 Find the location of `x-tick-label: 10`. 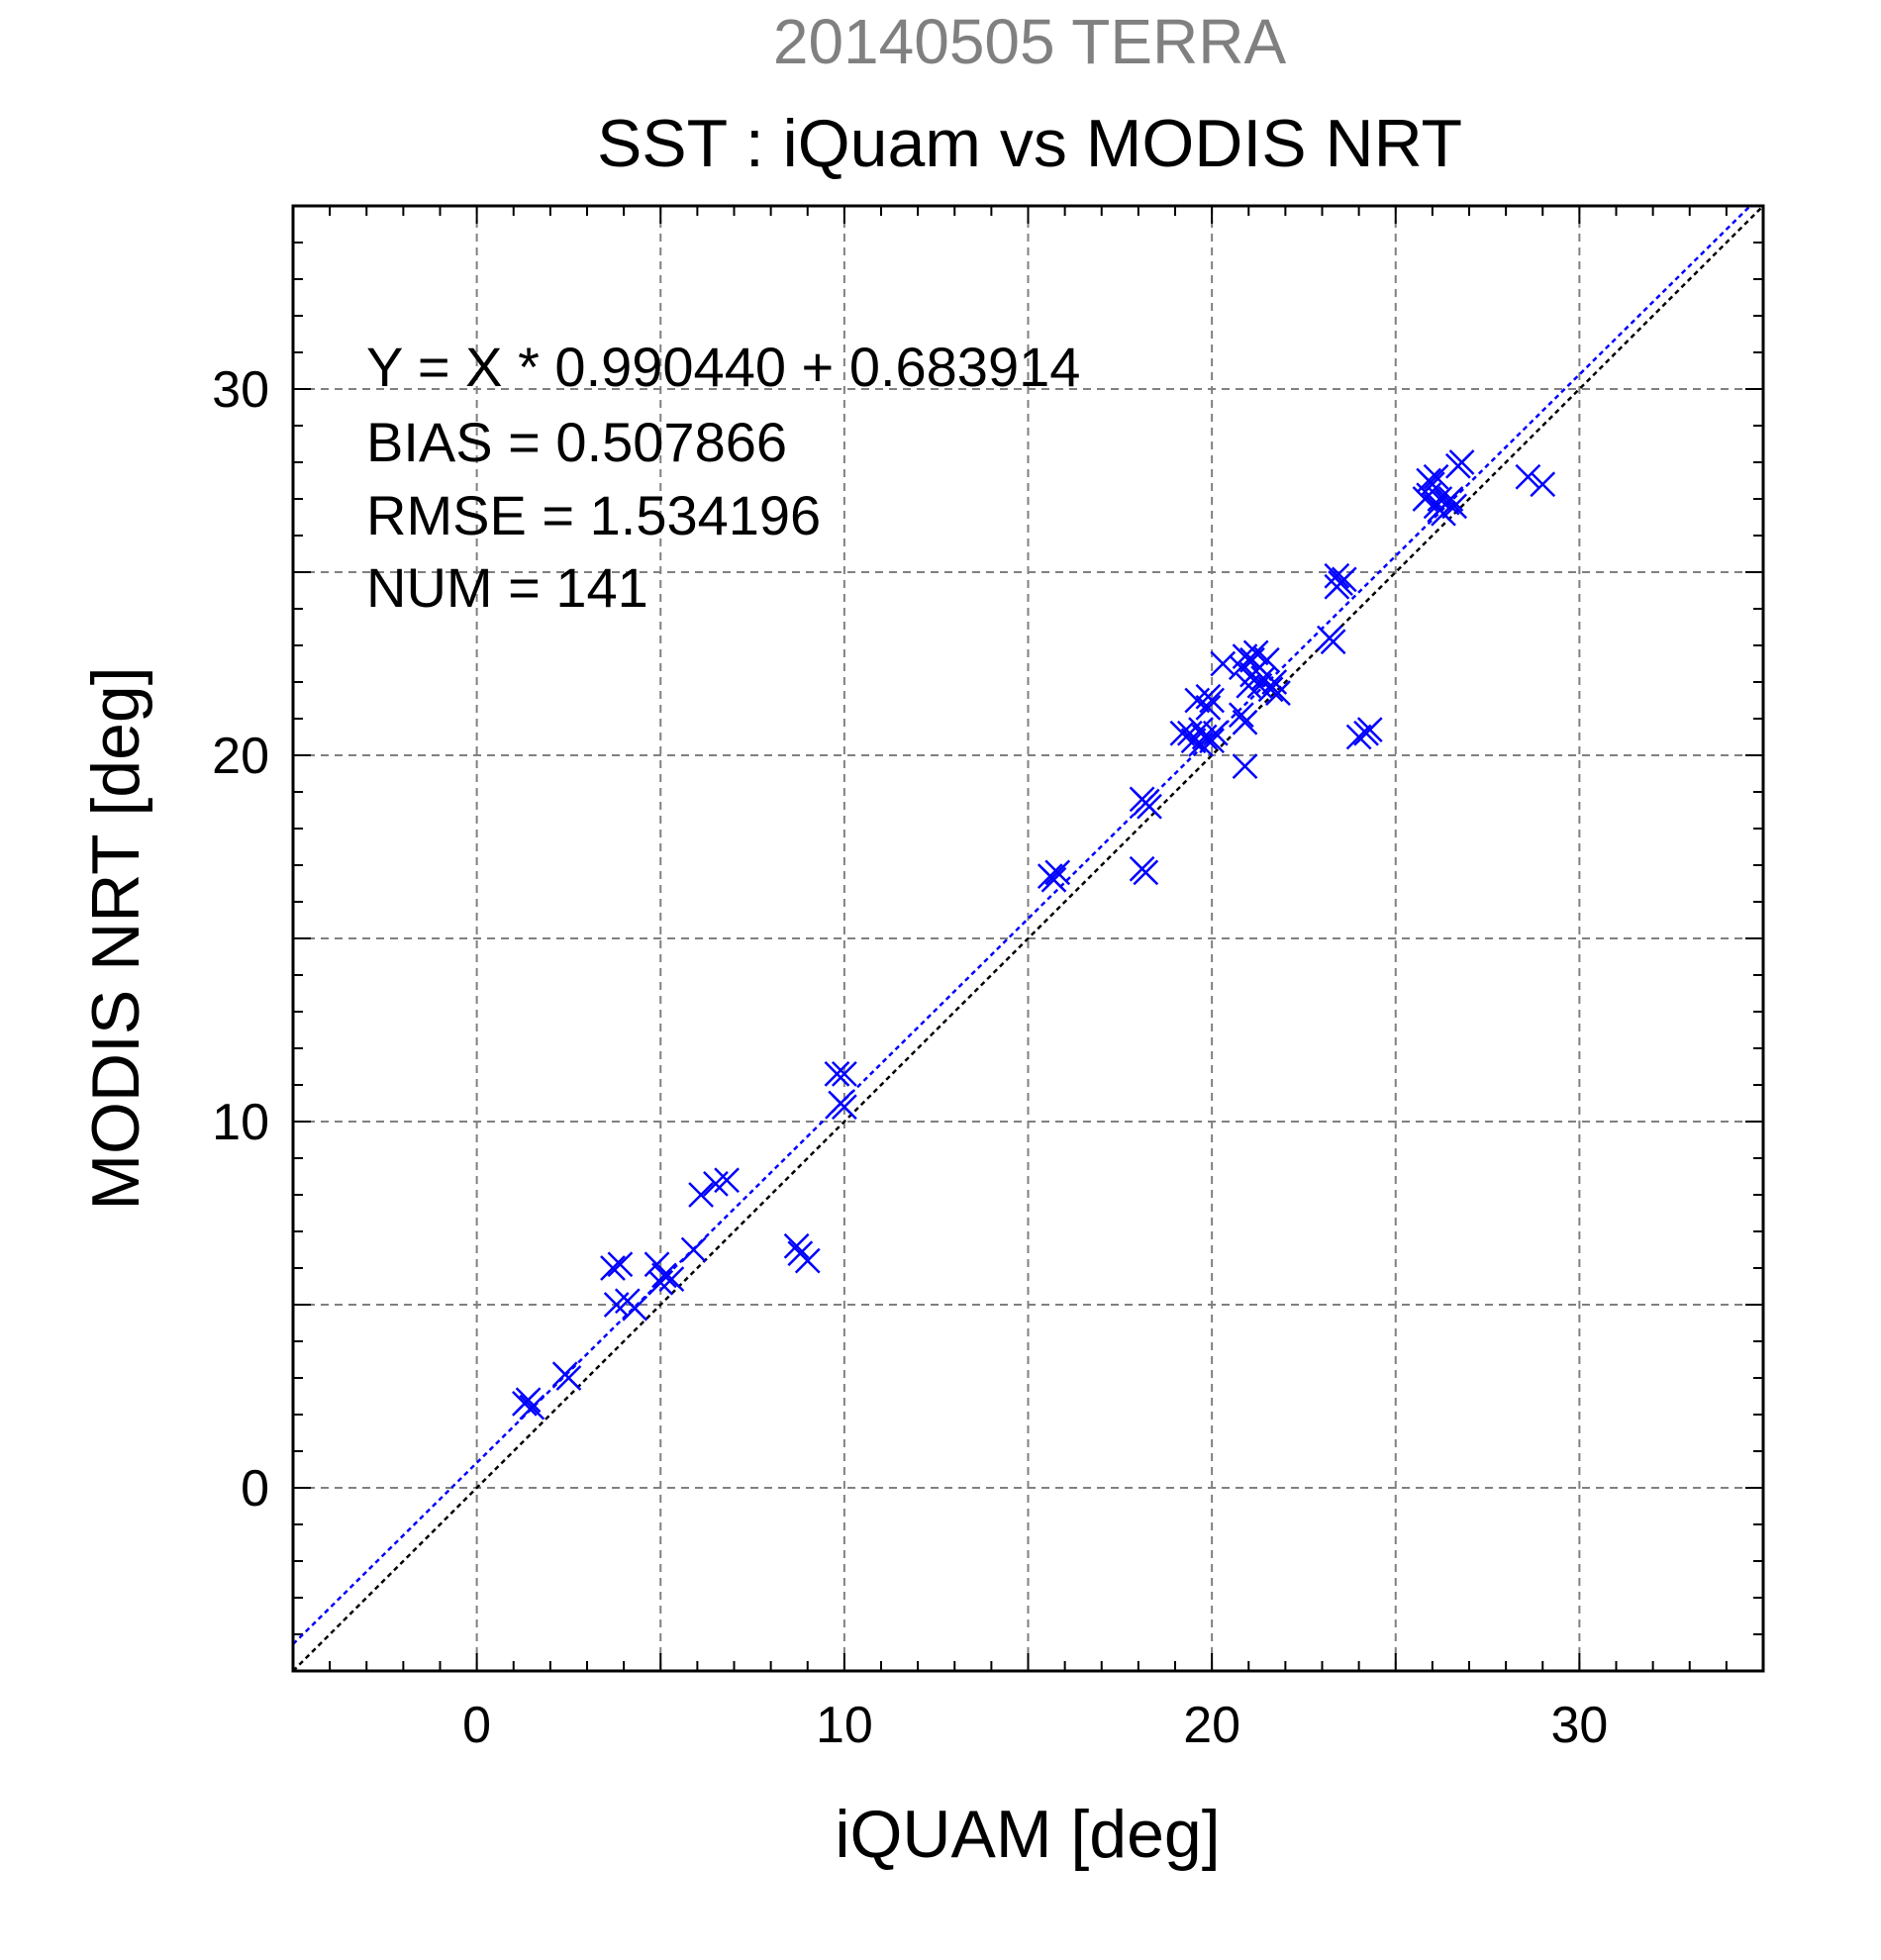

x-tick-label: 10 is located at coordinates (845, 1725).